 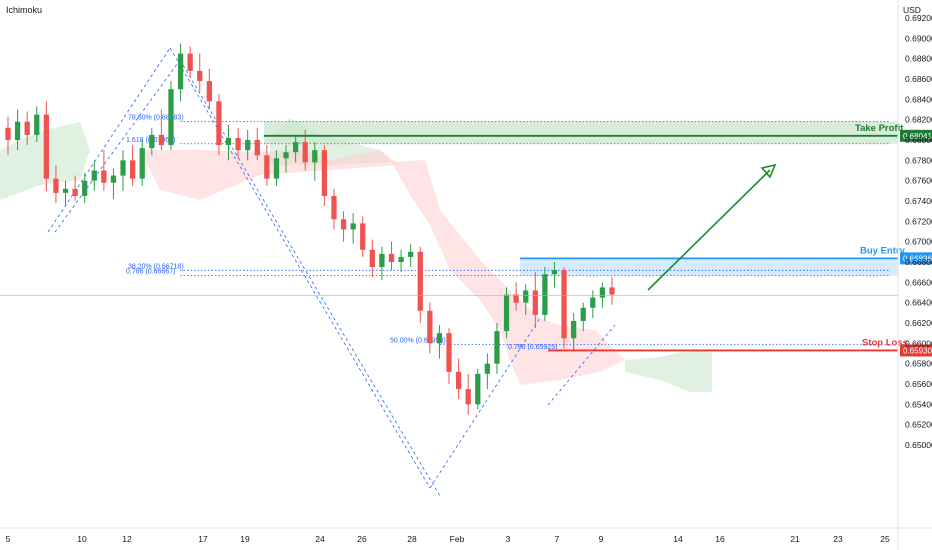 What do you see at coordinates (709, 267) in the screenshot?
I see `buy-entry-zone` at bounding box center [709, 267].